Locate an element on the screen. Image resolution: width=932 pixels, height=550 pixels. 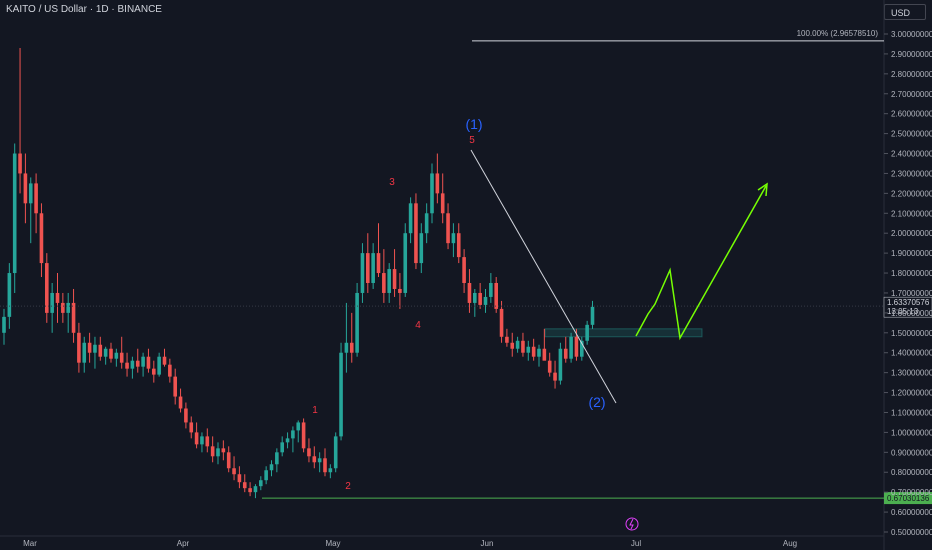
wave-label: 5 is located at coordinates (472, 140).